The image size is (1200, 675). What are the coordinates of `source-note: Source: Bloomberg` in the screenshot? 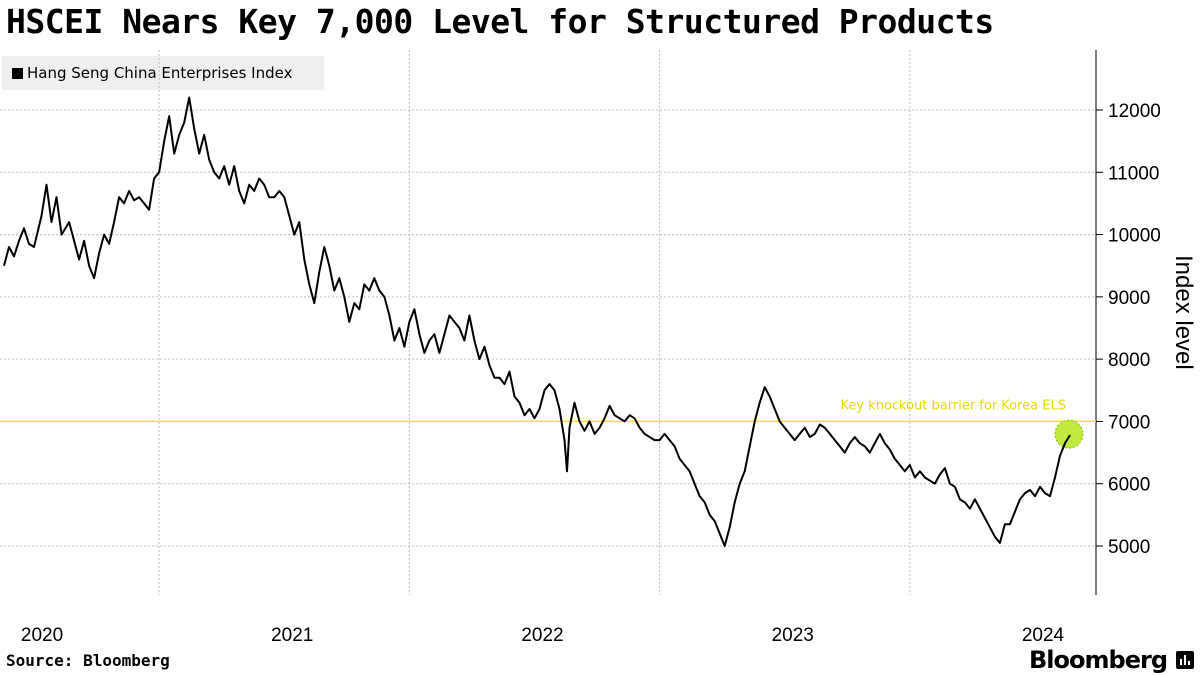 It's located at (88, 660).